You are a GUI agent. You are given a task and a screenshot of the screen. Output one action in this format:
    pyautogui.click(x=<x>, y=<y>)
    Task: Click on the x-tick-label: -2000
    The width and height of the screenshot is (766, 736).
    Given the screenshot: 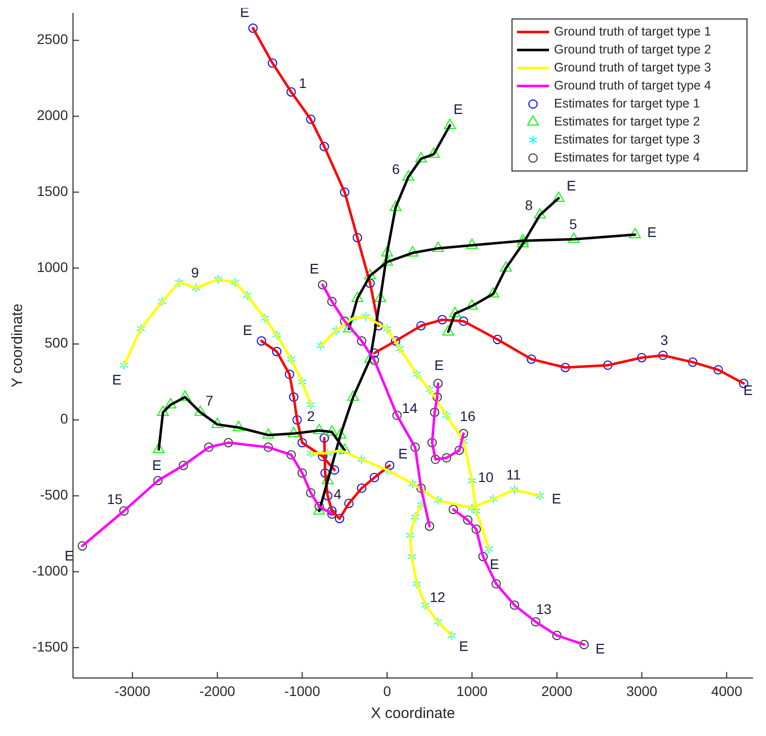 What is the action you would take?
    pyautogui.click(x=217, y=691)
    